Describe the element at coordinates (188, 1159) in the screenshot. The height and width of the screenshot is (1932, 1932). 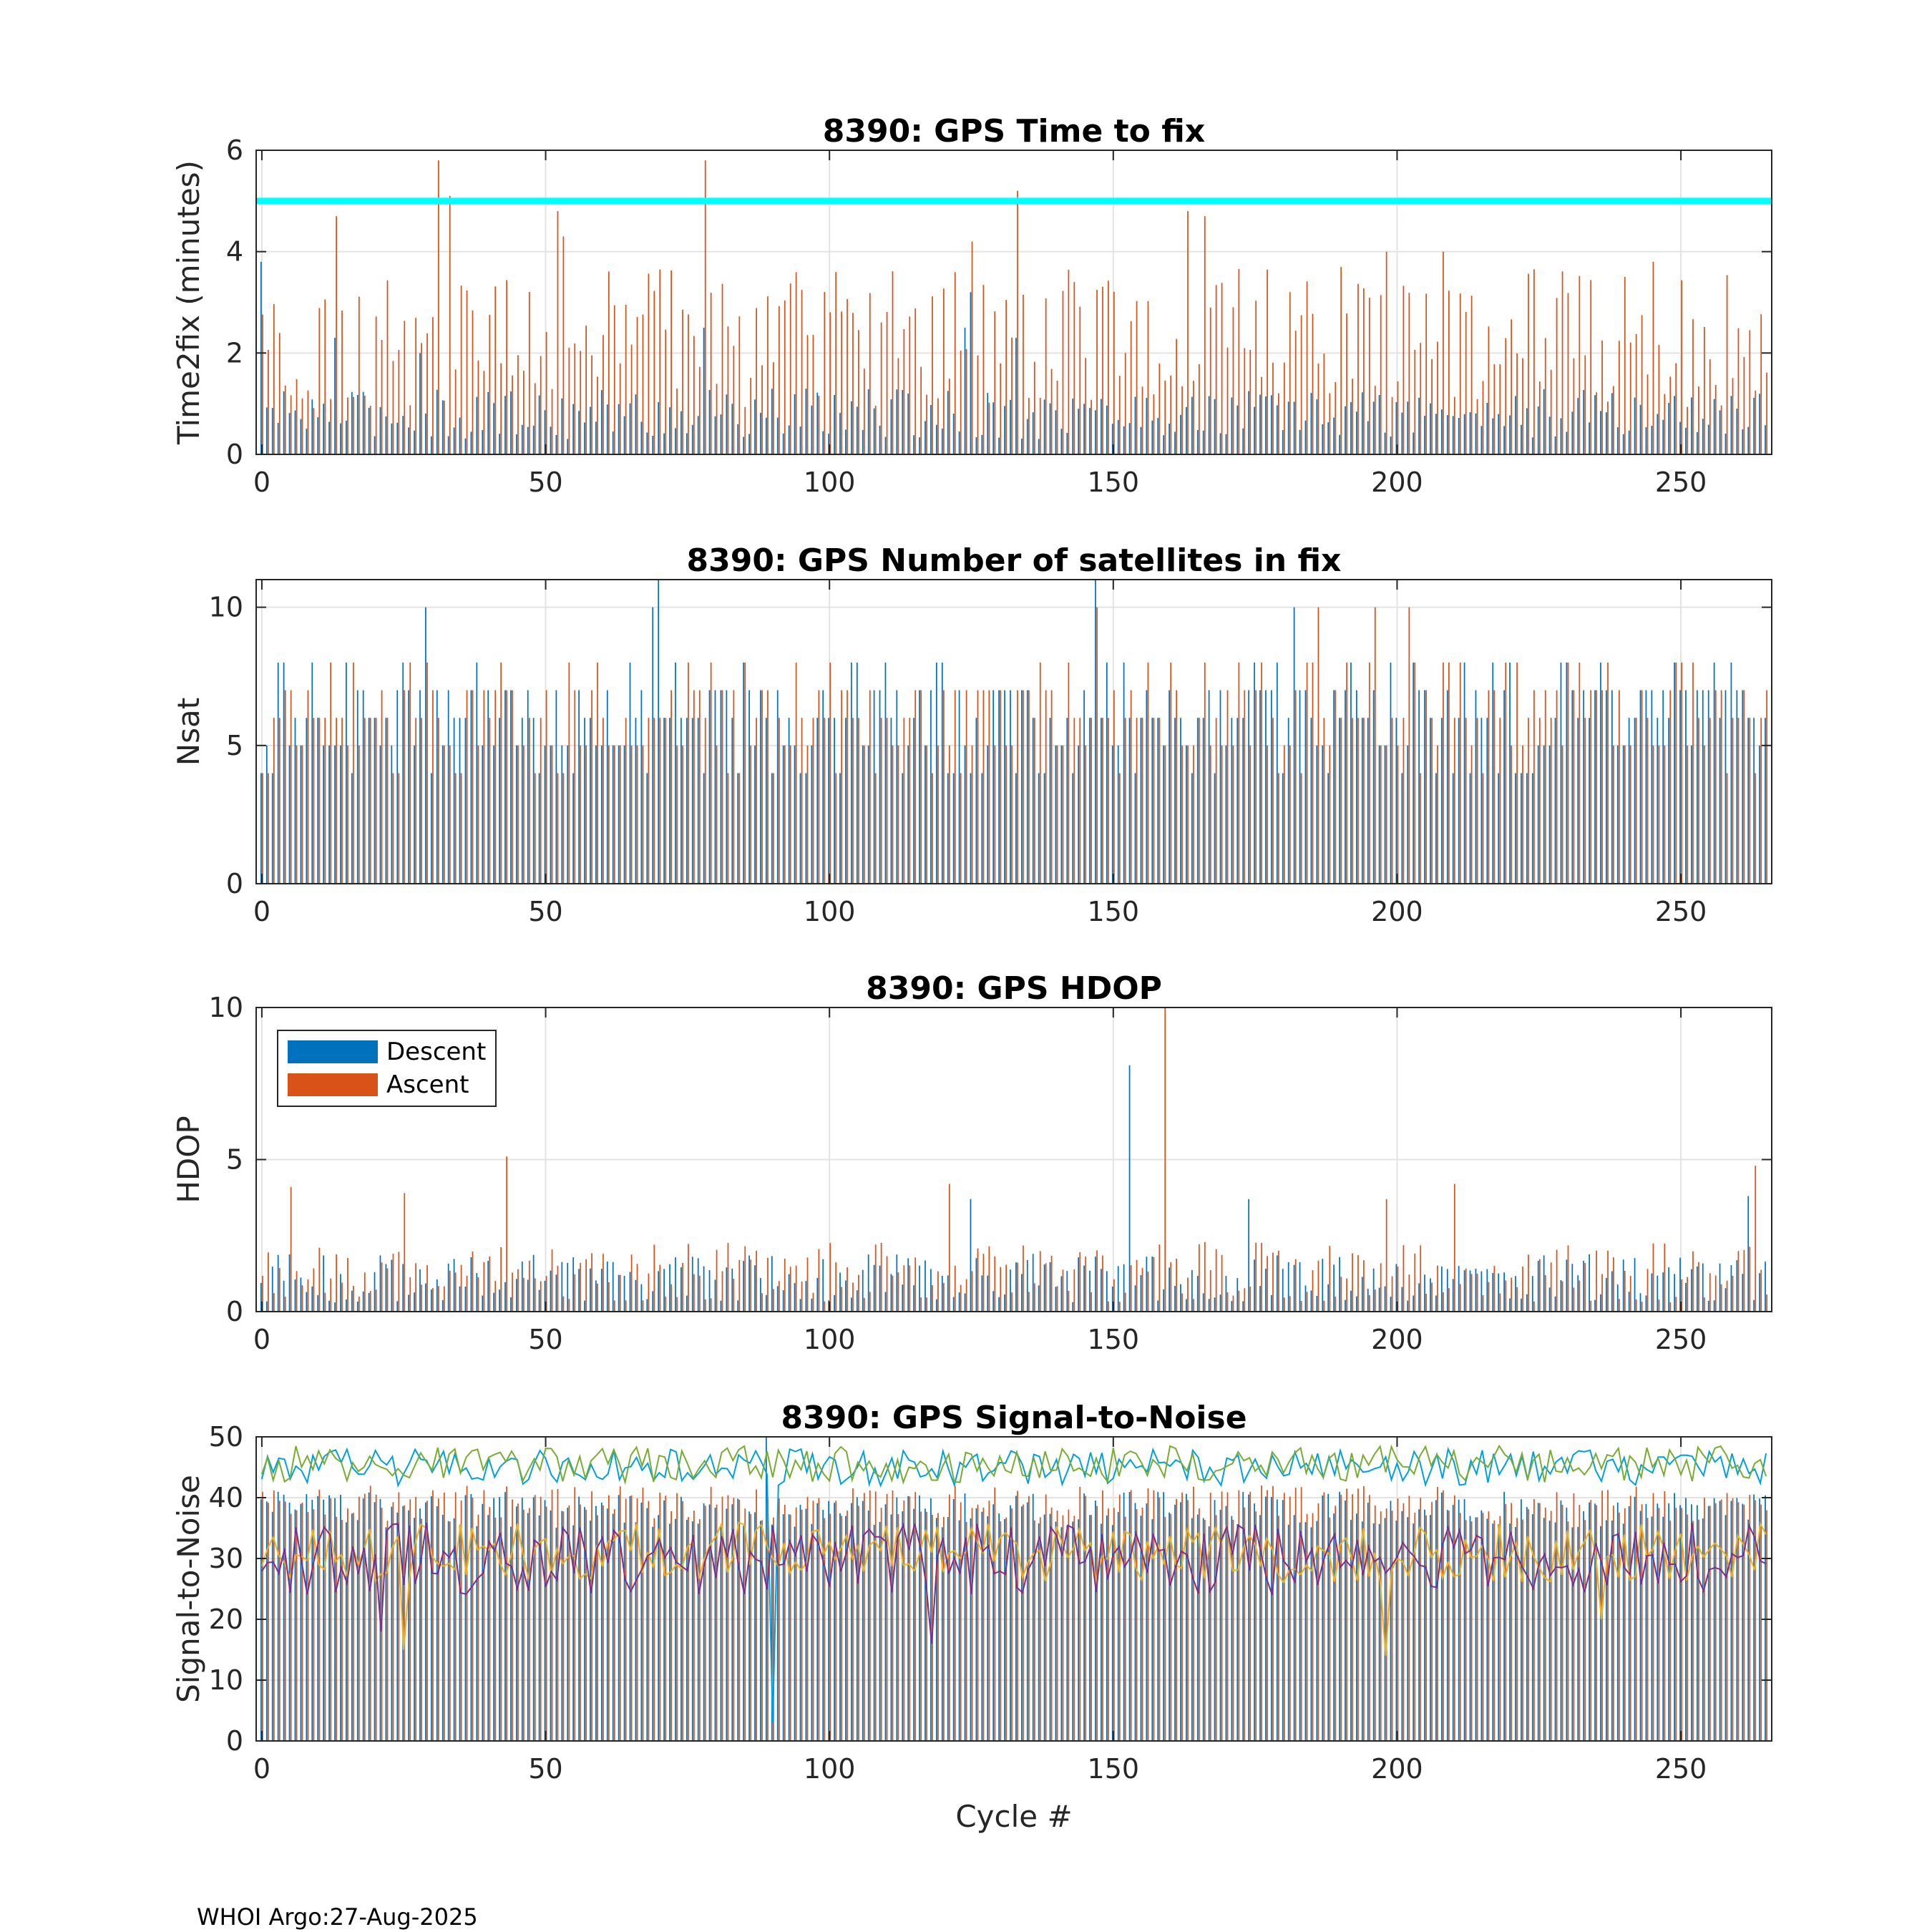
I see `y-axis-label: HDOP` at that location.